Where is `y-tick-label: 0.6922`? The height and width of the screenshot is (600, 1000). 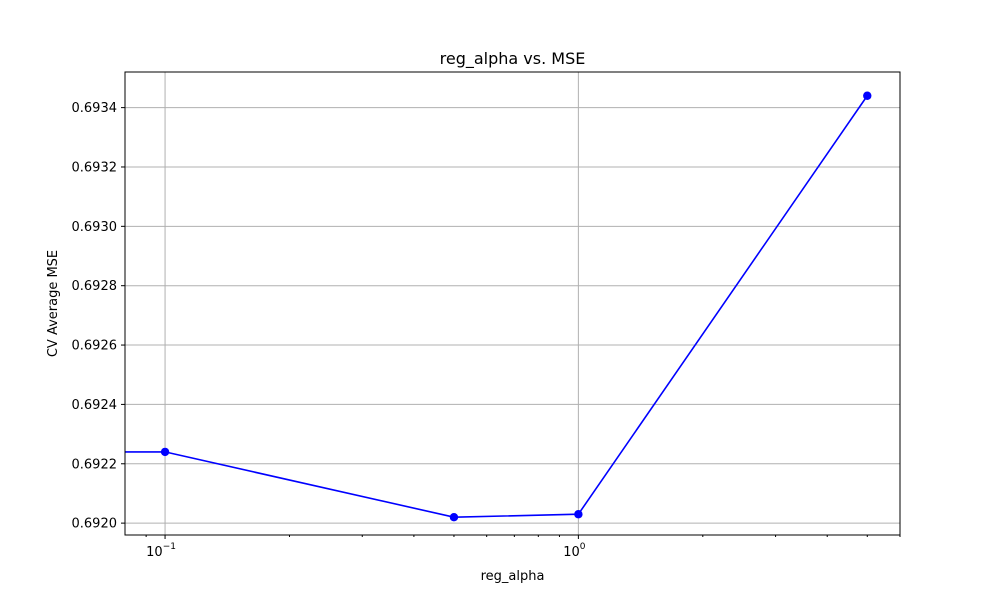 y-tick-label: 0.6922 is located at coordinates (95, 464).